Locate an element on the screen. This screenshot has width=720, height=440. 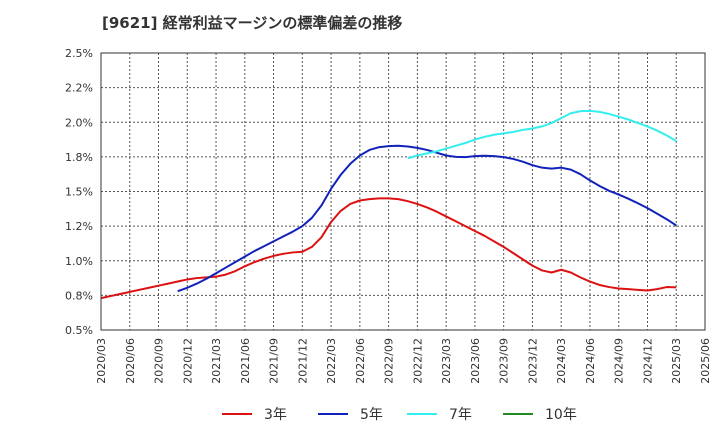
legend-label: 10年 is located at coordinates (561, 415).